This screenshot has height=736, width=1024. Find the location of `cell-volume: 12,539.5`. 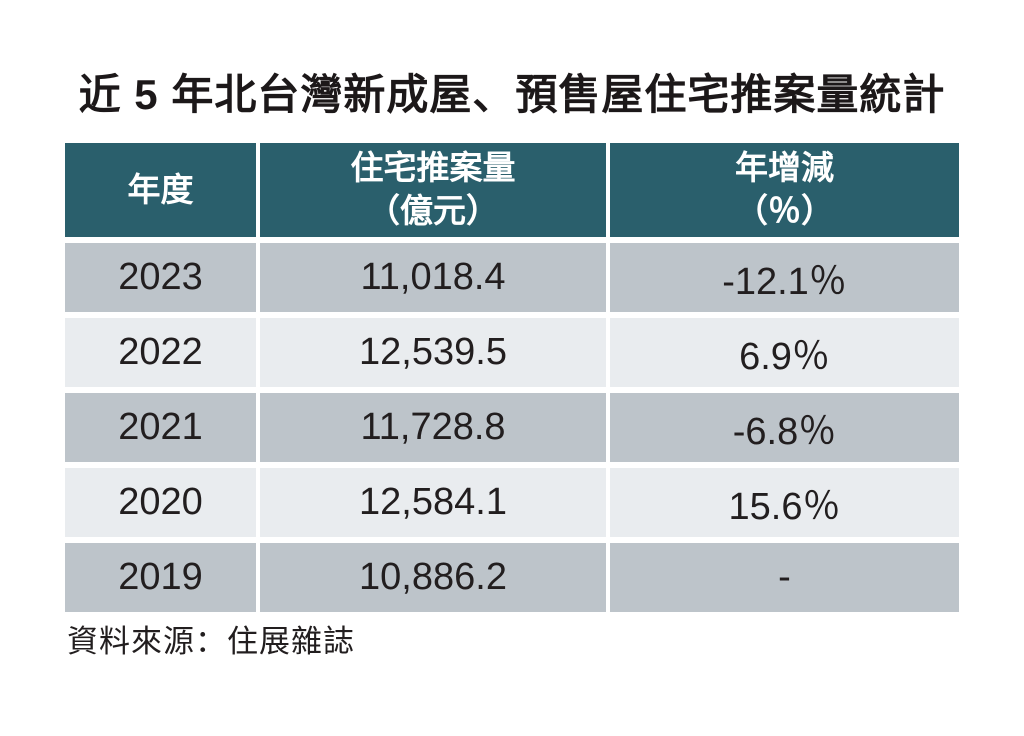

cell-volume: 12,539.5 is located at coordinates (433, 352).